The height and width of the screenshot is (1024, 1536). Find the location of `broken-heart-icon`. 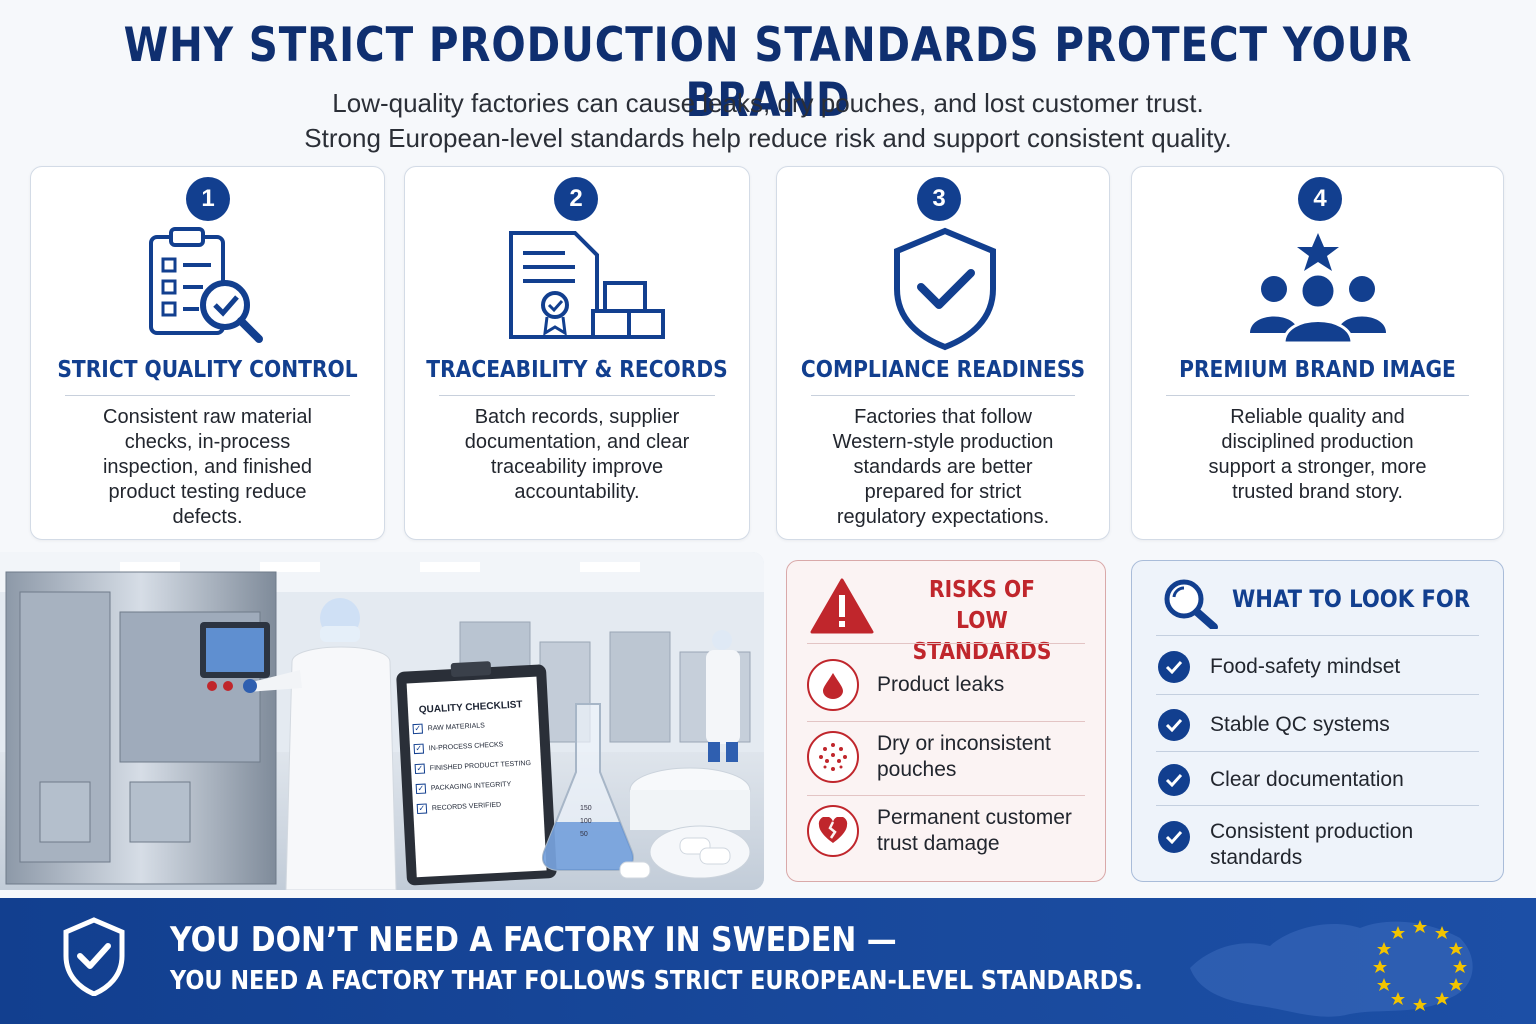

broken-heart-icon is located at coordinates (833, 831).